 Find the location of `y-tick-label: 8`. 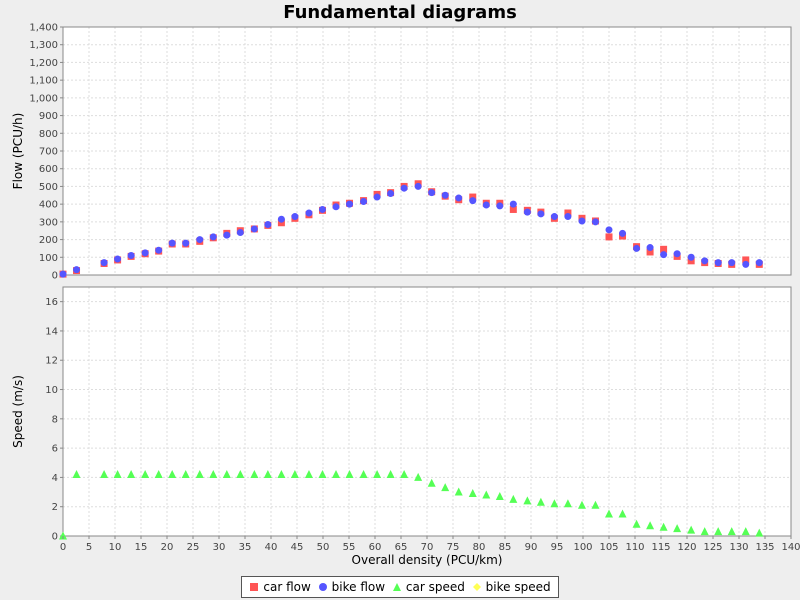

y-tick-label: 8 is located at coordinates (55, 419).